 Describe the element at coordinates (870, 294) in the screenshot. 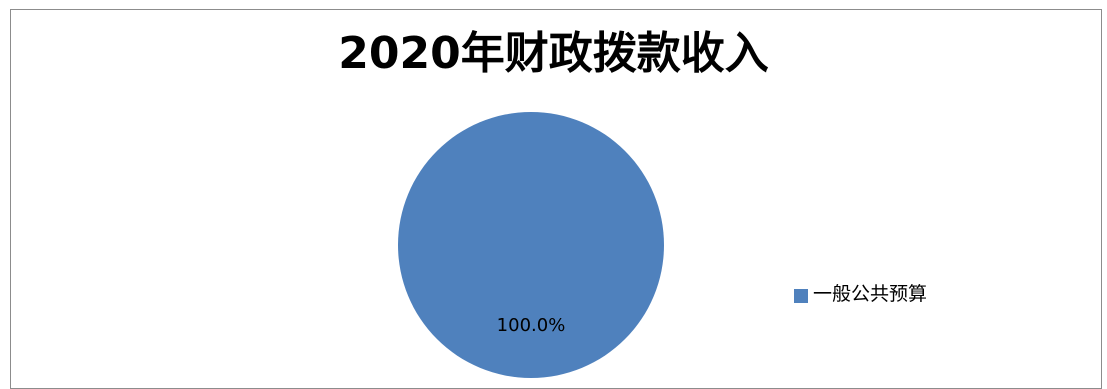

I see `legend-label: 一般公共预算` at that location.